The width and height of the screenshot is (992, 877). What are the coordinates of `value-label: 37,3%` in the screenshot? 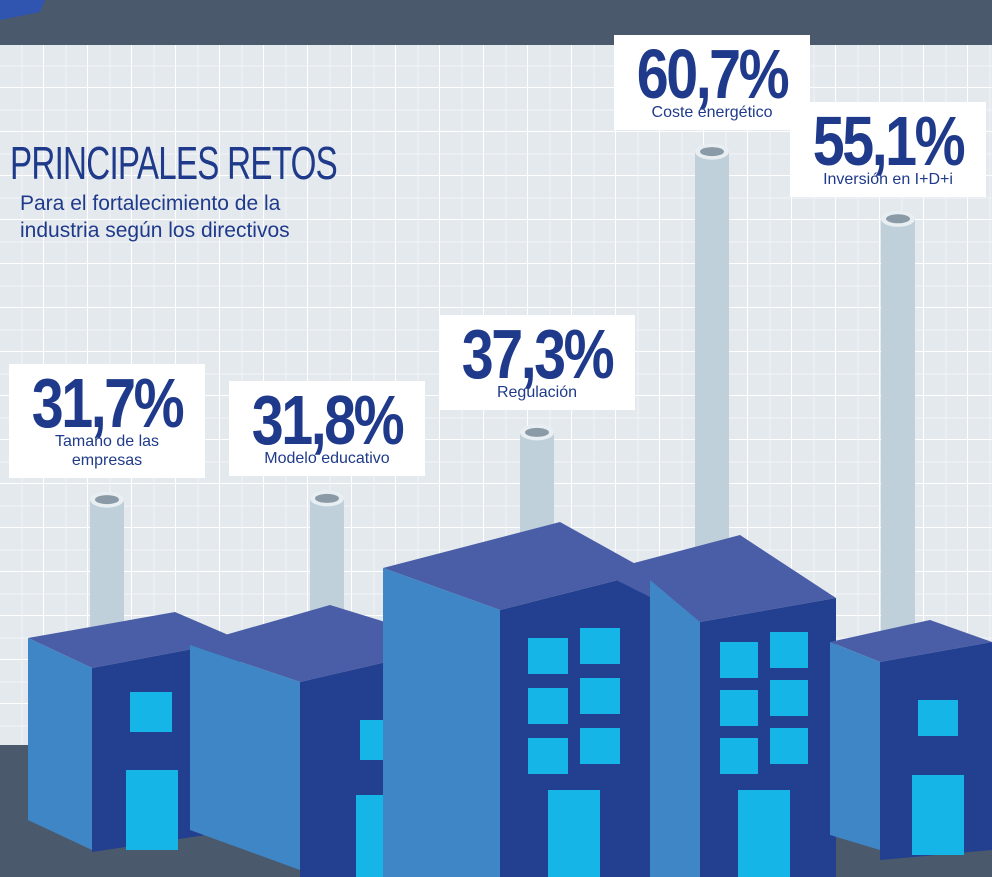 It's located at (538, 354).